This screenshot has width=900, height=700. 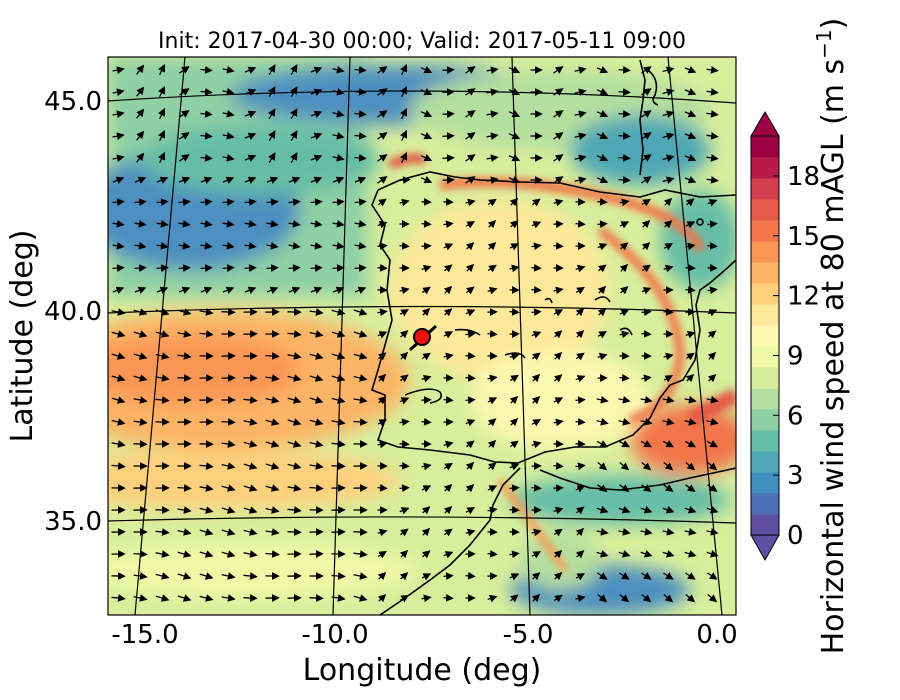 What do you see at coordinates (765, 124) in the screenshot?
I see `colorbar-max-extend` at bounding box center [765, 124].